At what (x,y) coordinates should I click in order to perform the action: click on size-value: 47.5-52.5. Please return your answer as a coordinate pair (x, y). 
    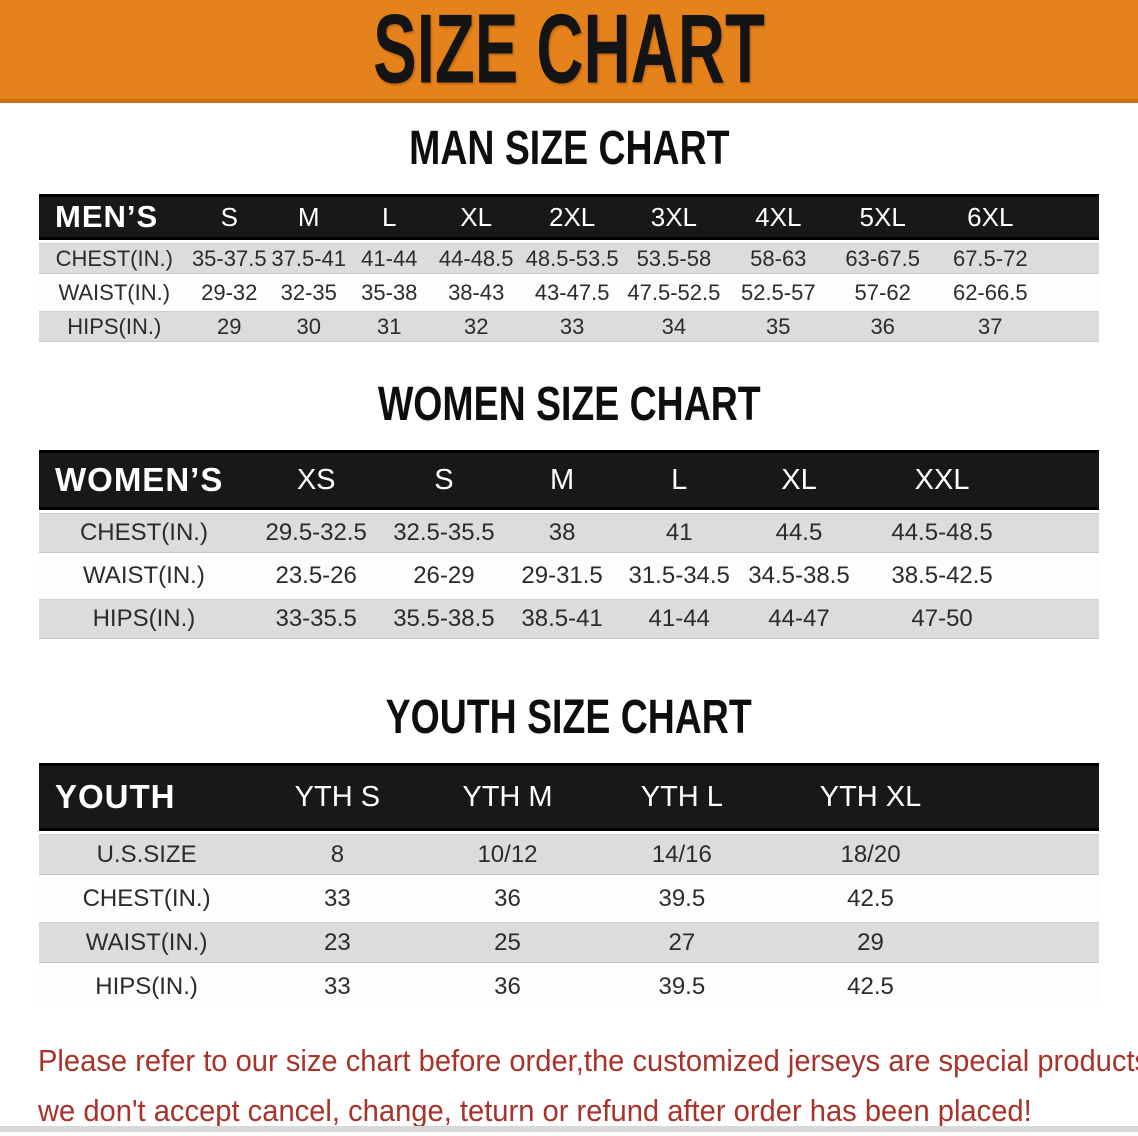
    Looking at the image, I should click on (673, 292).